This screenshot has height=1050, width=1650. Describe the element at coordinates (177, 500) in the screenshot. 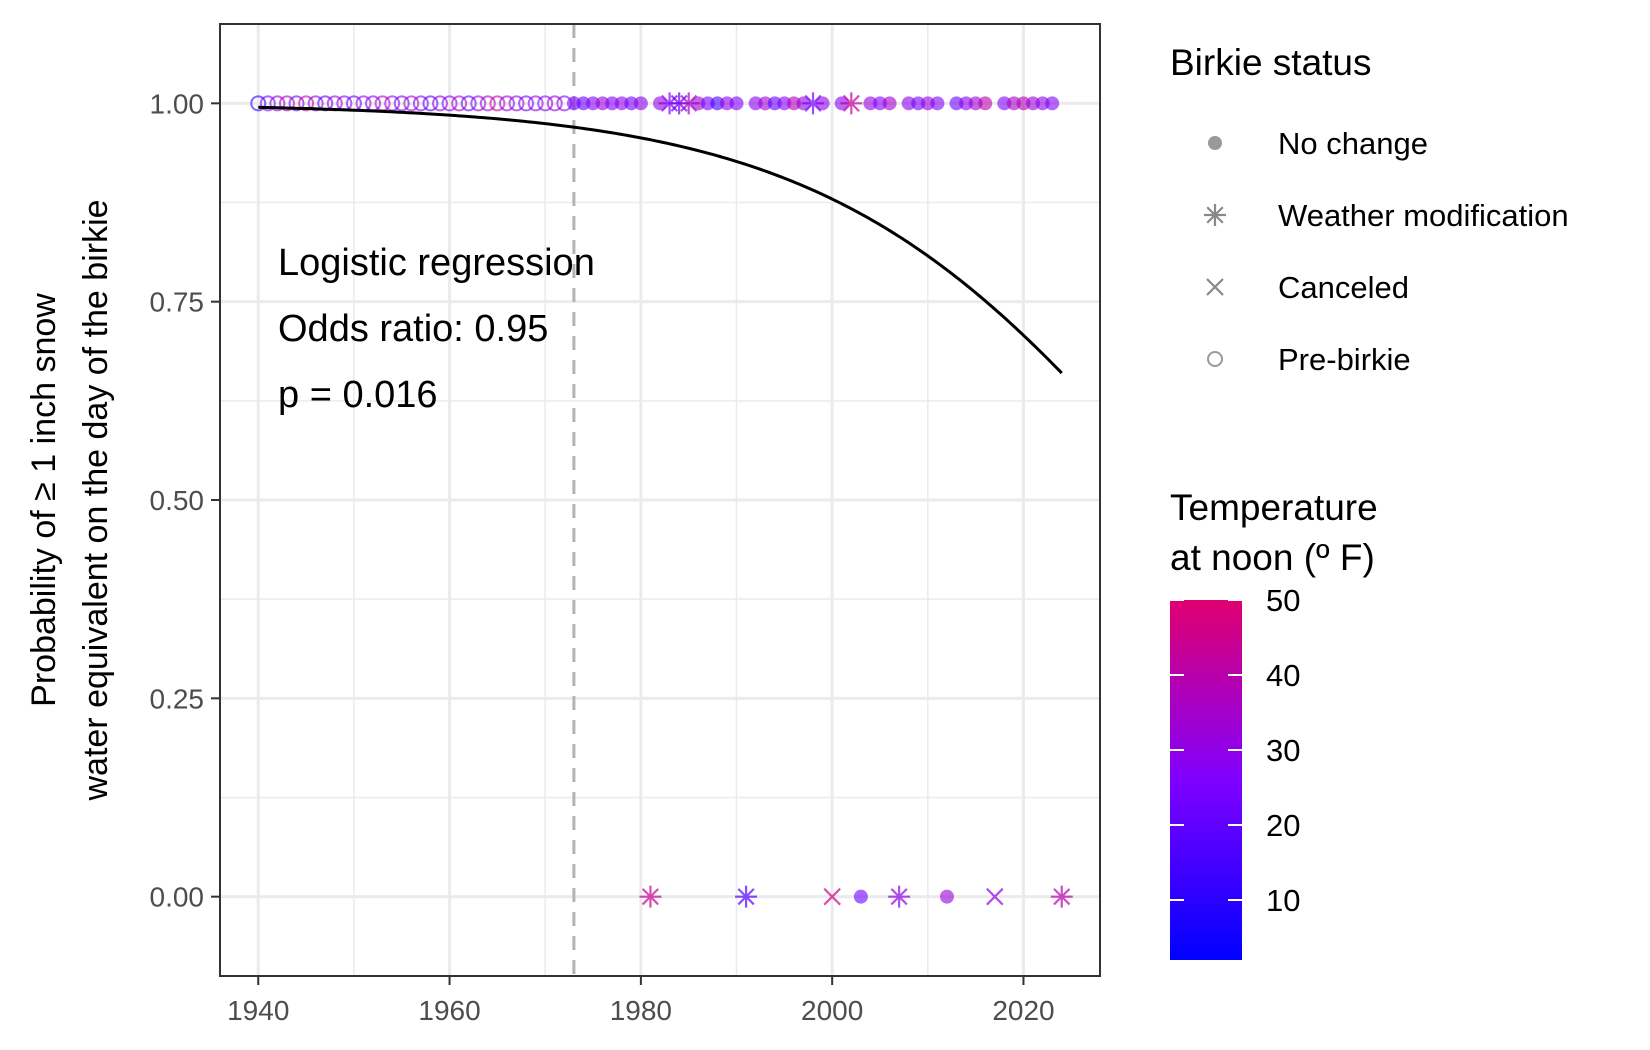

I see `y-tick-label: 0.50` at that location.